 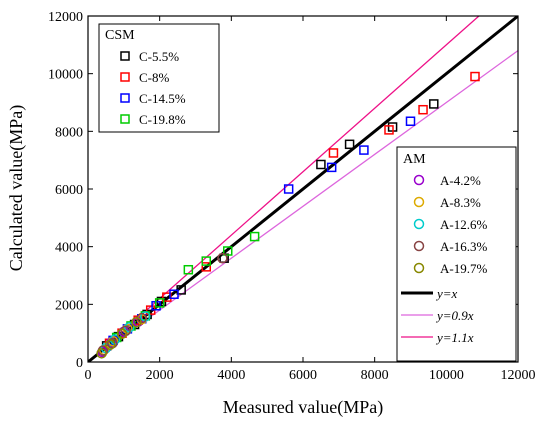 I want to click on legend-csm-label-1: C-8%, so click(x=154, y=77).